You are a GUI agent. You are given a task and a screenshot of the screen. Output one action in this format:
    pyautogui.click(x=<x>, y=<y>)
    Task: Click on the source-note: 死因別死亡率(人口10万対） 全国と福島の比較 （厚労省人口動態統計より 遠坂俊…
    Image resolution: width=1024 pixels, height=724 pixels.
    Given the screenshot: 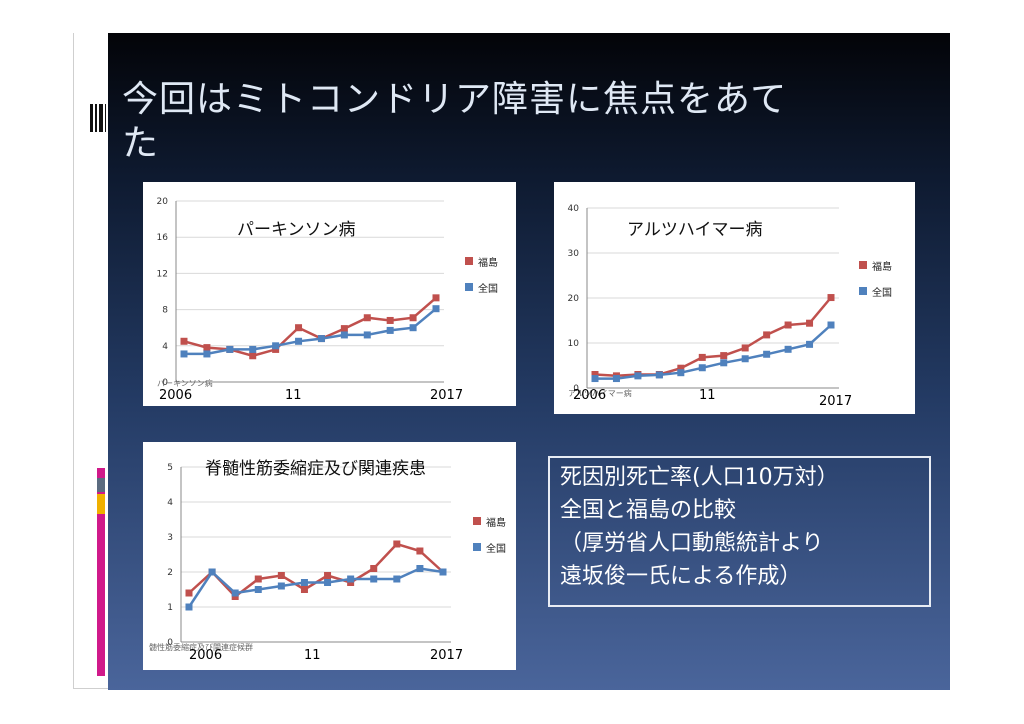 What is the action you would take?
    pyautogui.click(x=739, y=531)
    